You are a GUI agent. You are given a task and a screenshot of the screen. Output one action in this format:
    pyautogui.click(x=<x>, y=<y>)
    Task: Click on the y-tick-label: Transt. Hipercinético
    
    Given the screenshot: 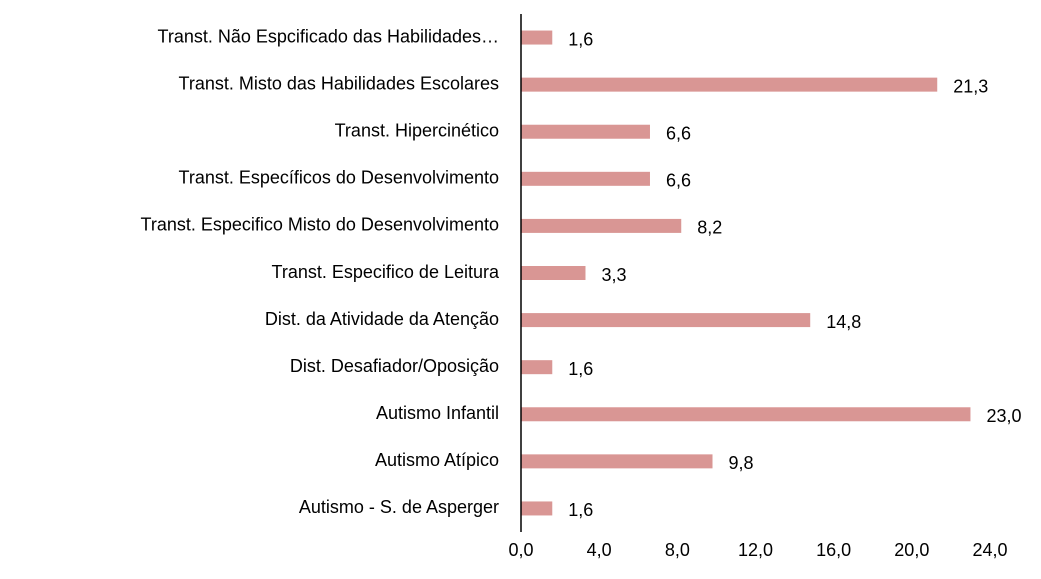 What is the action you would take?
    pyautogui.click(x=417, y=130)
    